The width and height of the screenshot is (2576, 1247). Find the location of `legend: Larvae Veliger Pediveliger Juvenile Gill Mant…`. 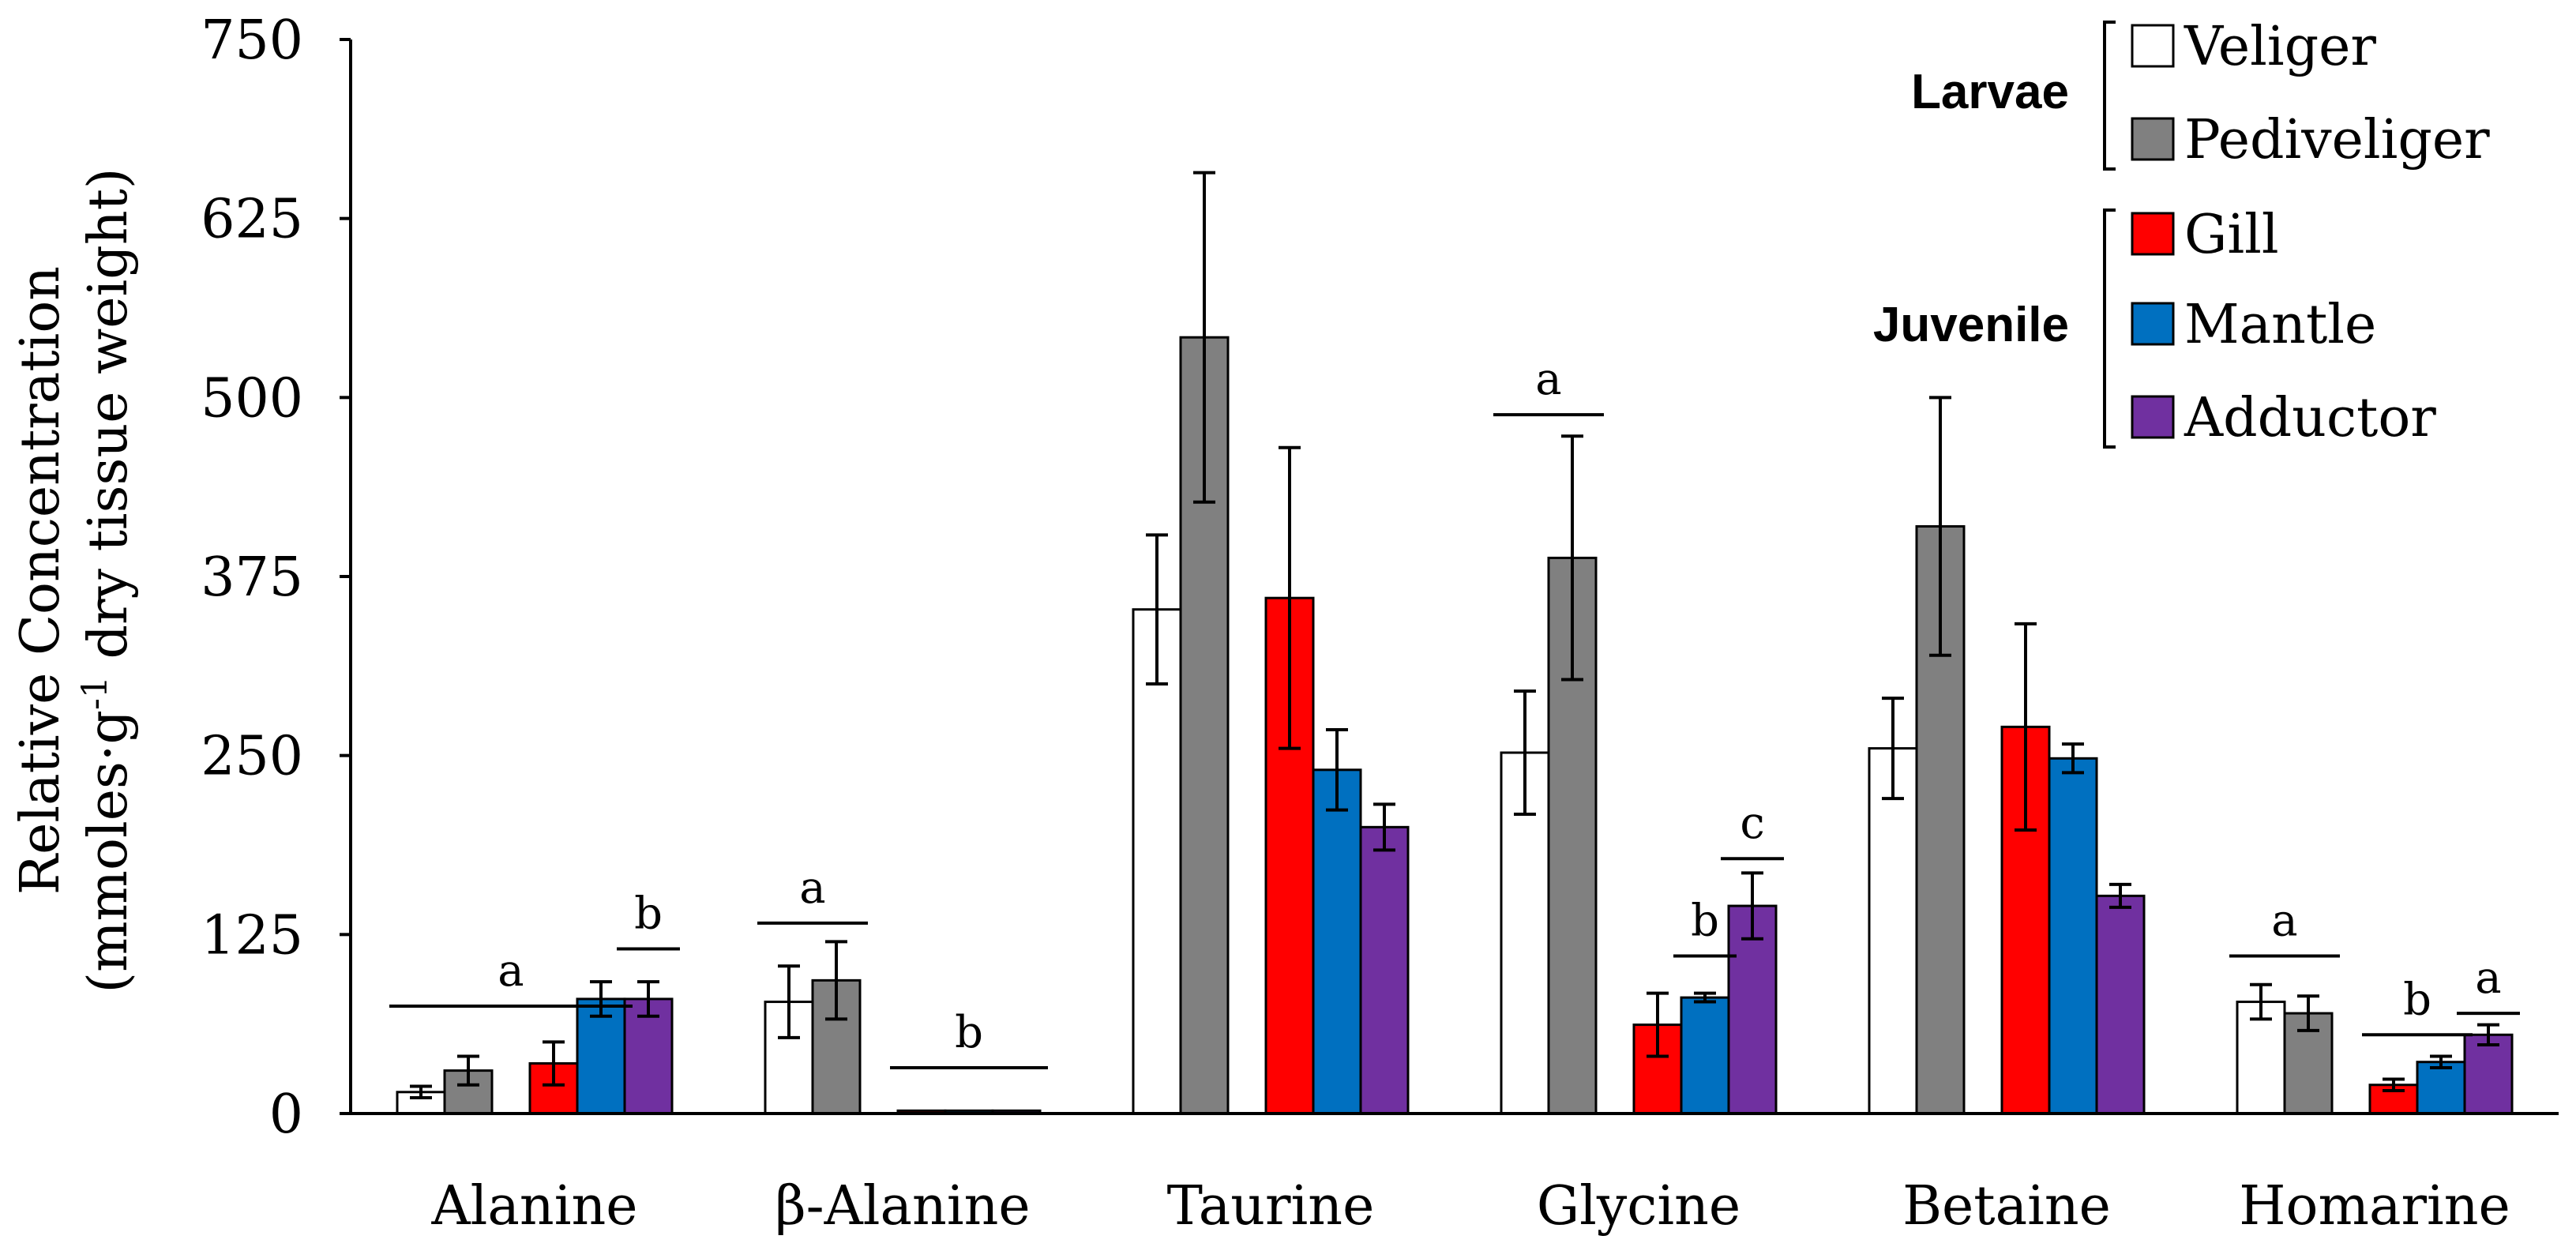

legend: Larvae Veliger Pediveliger Juvenile Gill Mant… is located at coordinates (2181, 232).